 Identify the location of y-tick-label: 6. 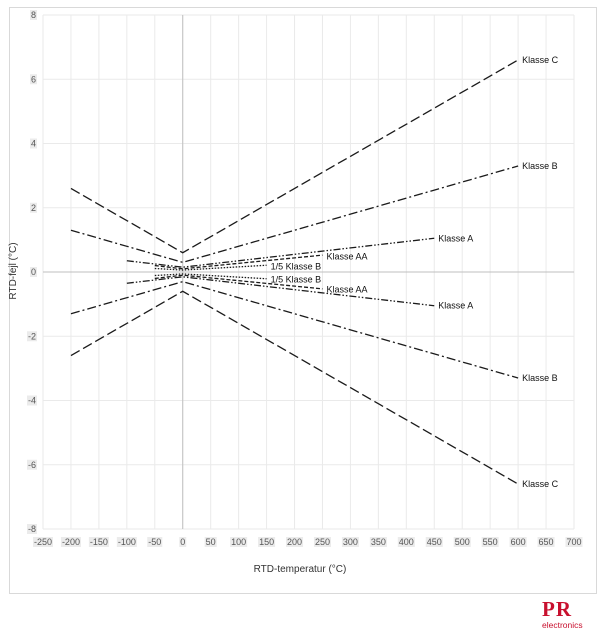
(33, 79).